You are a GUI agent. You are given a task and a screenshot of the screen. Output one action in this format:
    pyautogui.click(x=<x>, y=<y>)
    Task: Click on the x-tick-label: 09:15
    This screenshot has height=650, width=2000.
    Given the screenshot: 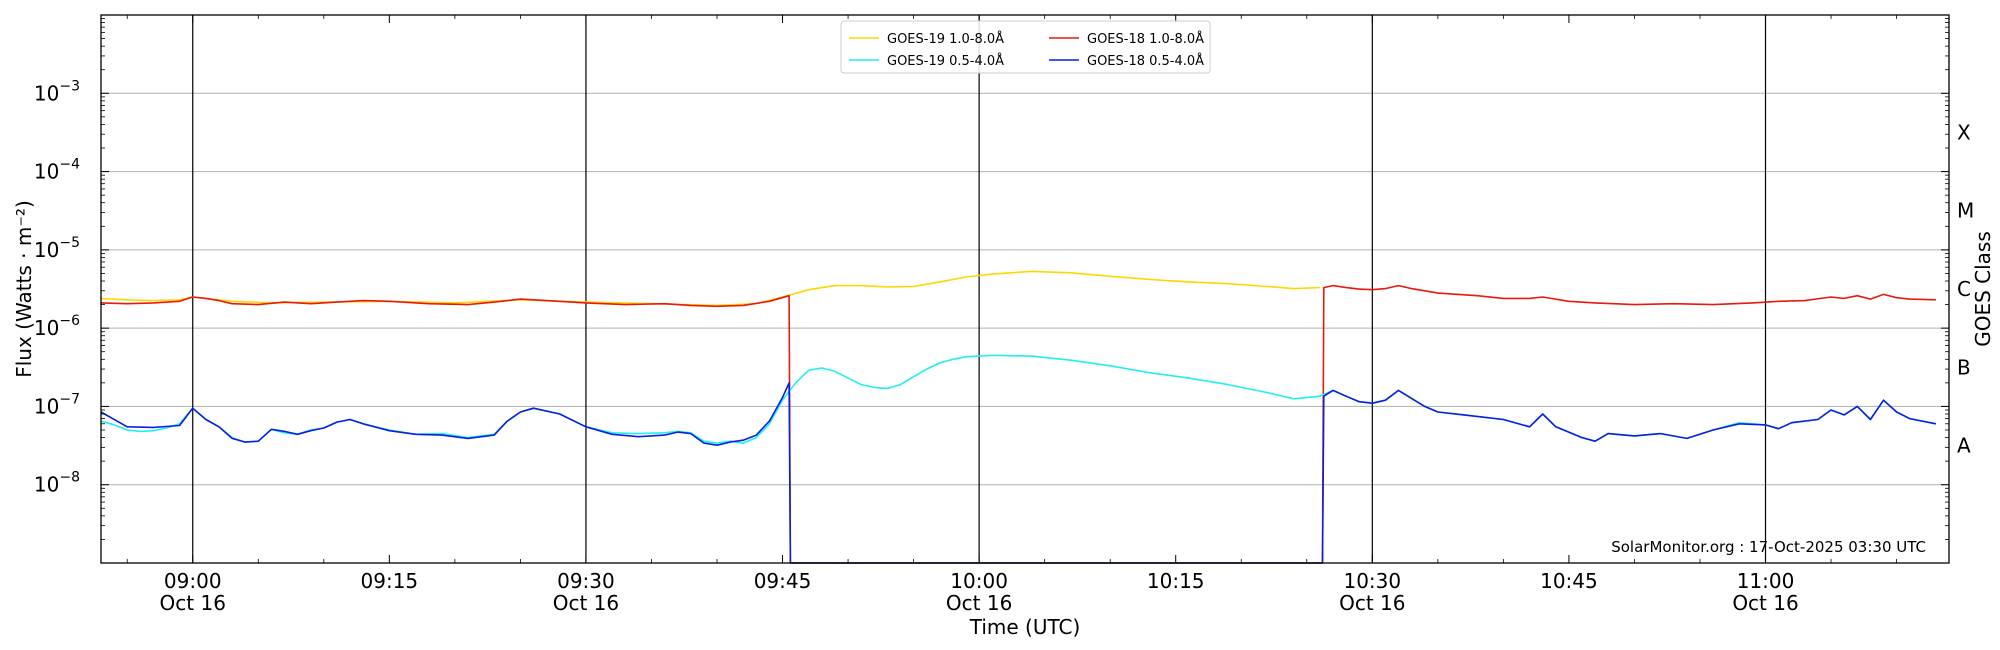 What is the action you would take?
    pyautogui.click(x=390, y=581)
    